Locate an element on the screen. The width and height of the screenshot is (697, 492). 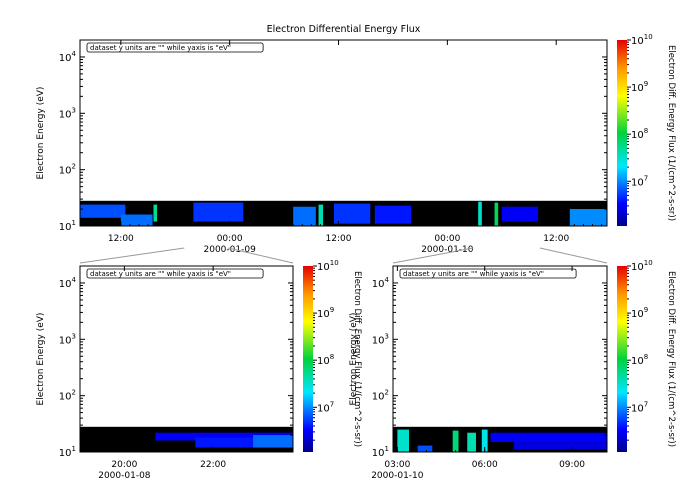
tick-exponent: 7 is located at coordinates (332, 404).